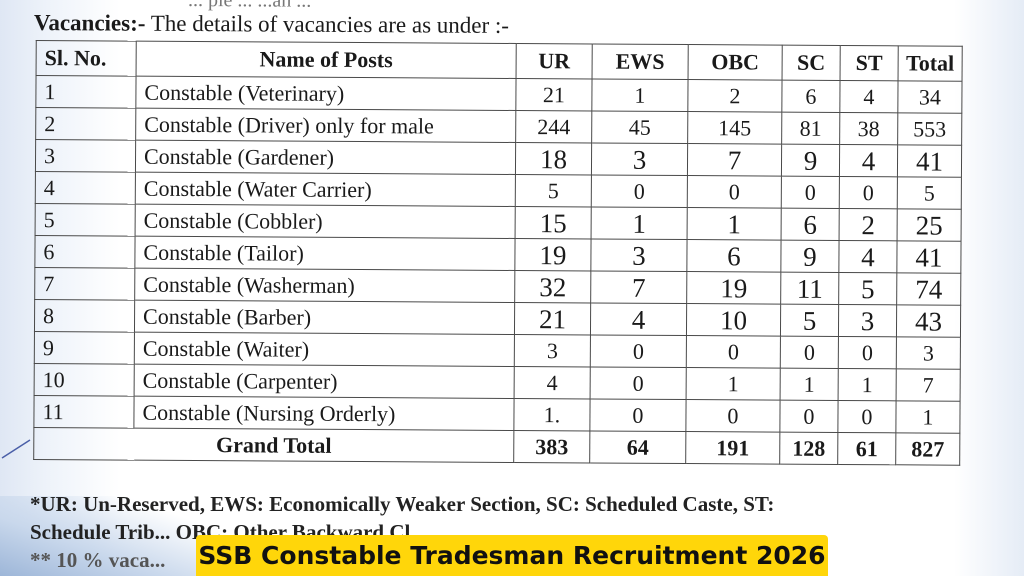 The height and width of the screenshot is (582, 1024). I want to click on cell-post: Constable (Tailor), so click(325, 253).